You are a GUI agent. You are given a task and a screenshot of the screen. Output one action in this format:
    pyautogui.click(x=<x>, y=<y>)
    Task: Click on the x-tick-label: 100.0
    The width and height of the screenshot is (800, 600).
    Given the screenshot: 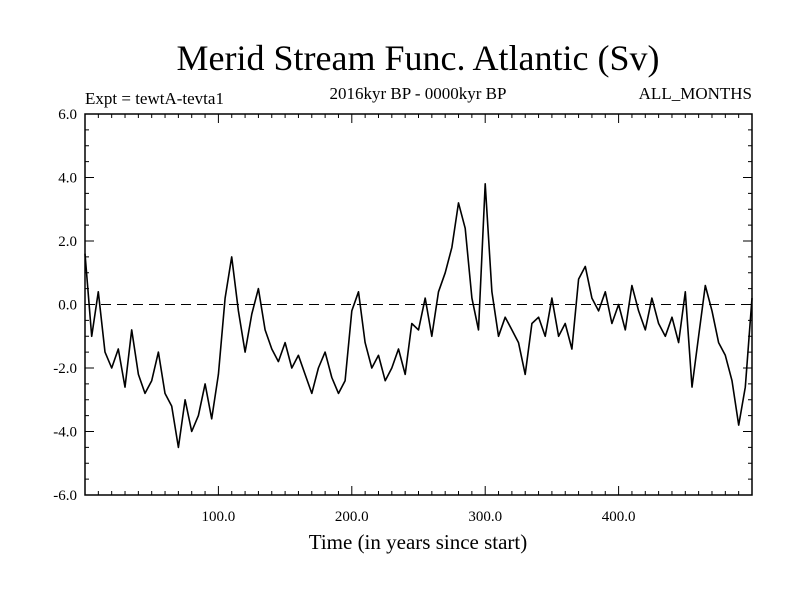 What is the action you would take?
    pyautogui.click(x=219, y=517)
    